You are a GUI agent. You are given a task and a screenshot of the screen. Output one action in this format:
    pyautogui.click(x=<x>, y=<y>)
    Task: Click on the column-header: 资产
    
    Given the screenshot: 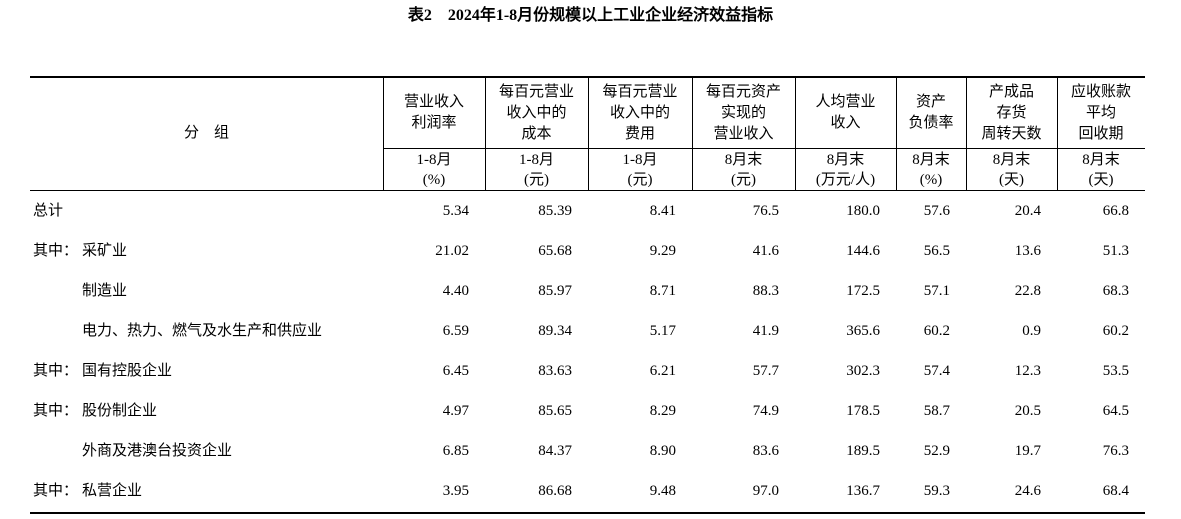 What is the action you would take?
    pyautogui.click(x=930, y=102)
    